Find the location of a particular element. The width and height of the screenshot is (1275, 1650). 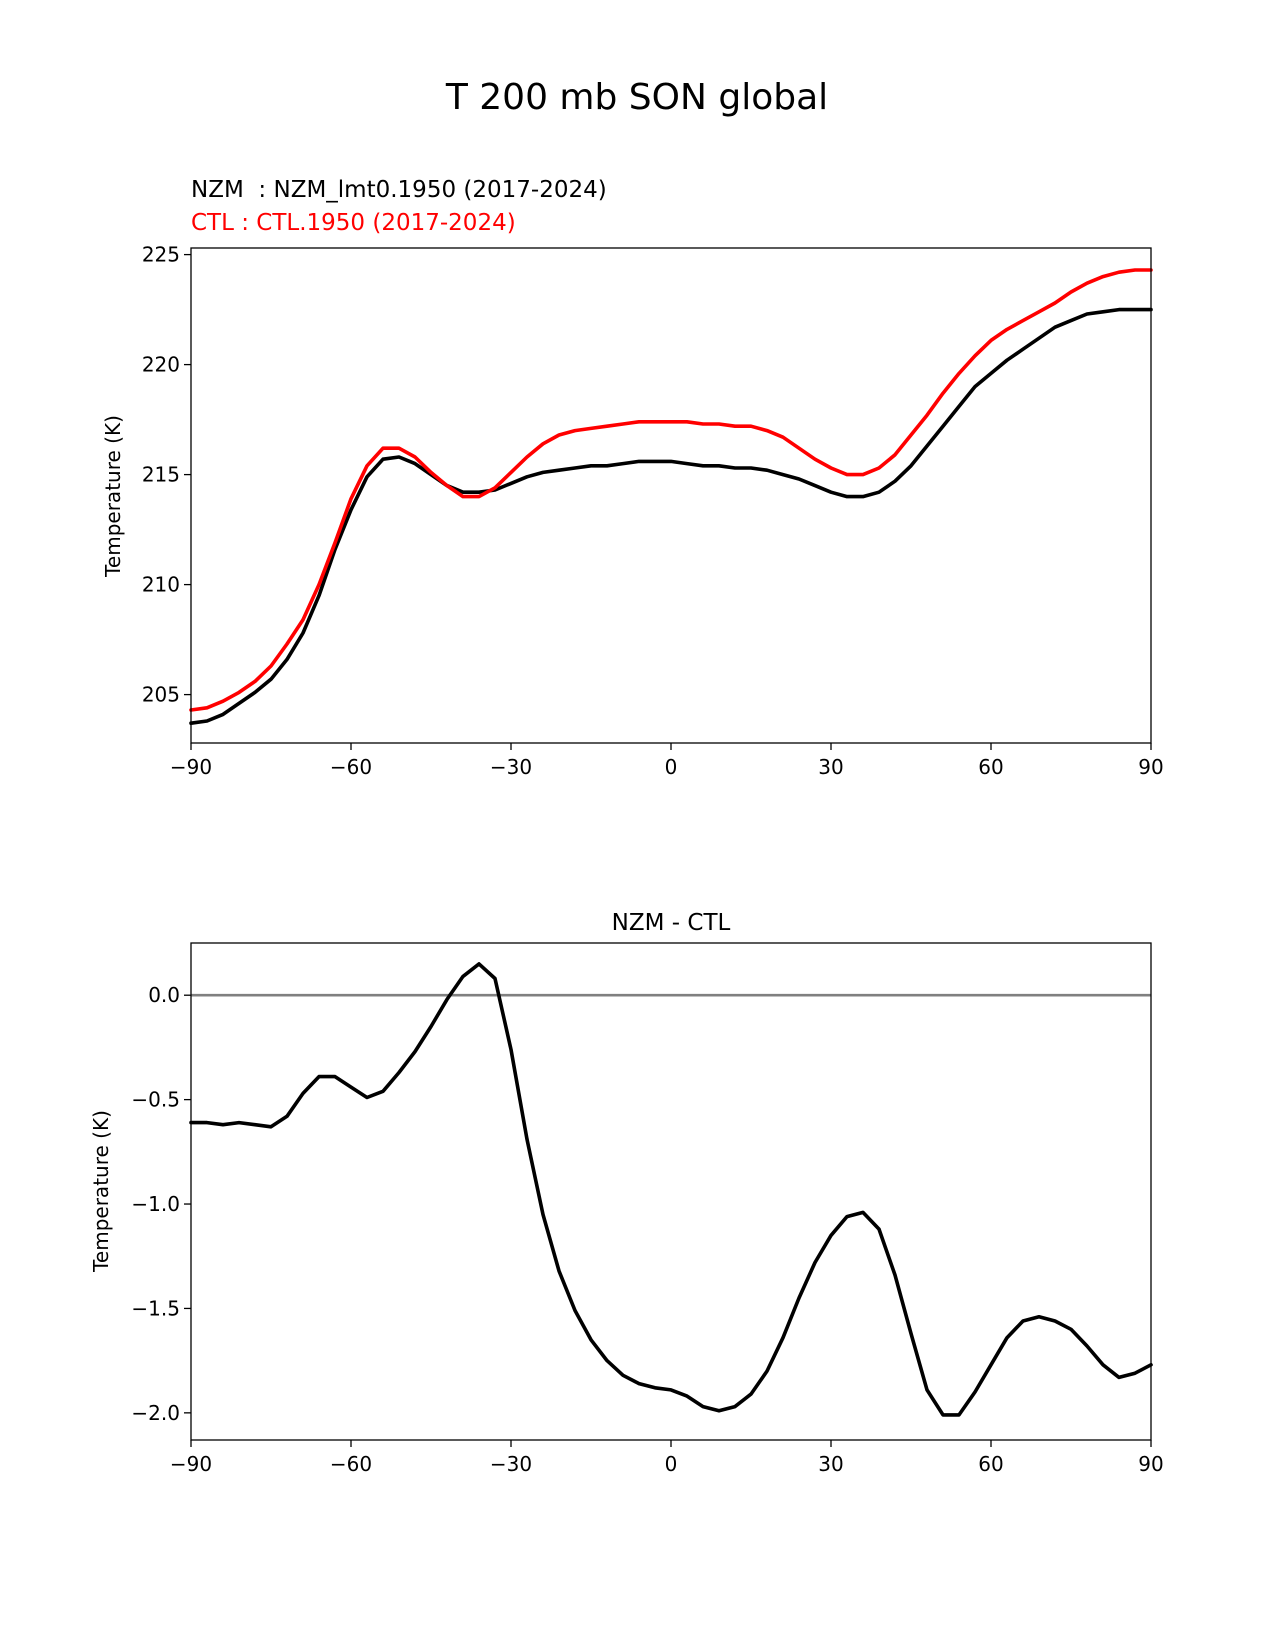

y-tick-label: 210 is located at coordinates (161, 585).